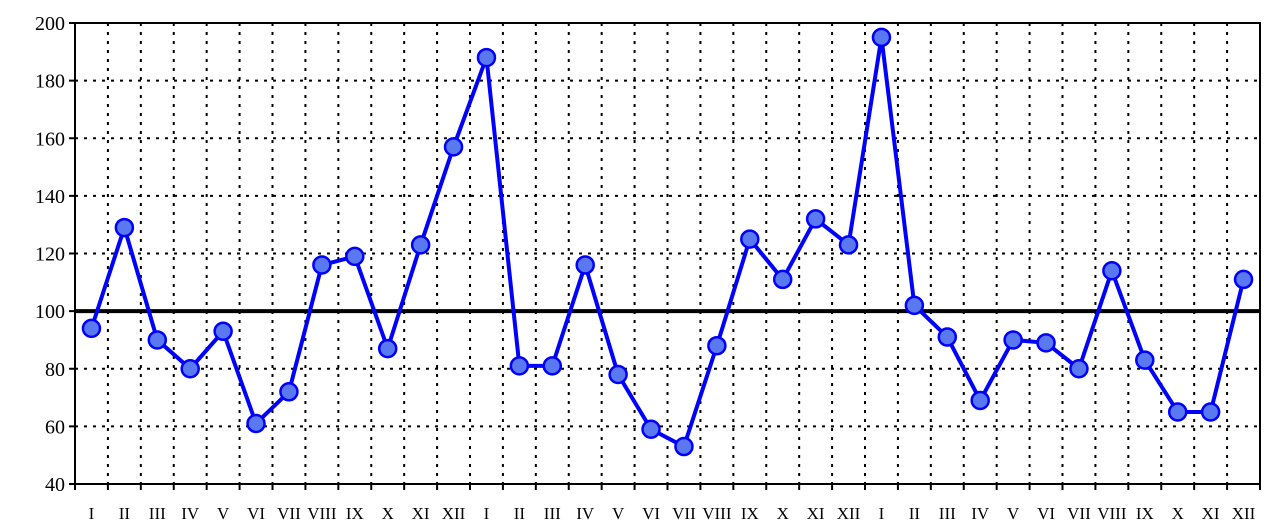  Describe the element at coordinates (55, 485) in the screenshot. I see `y-tick-label: 40` at that location.